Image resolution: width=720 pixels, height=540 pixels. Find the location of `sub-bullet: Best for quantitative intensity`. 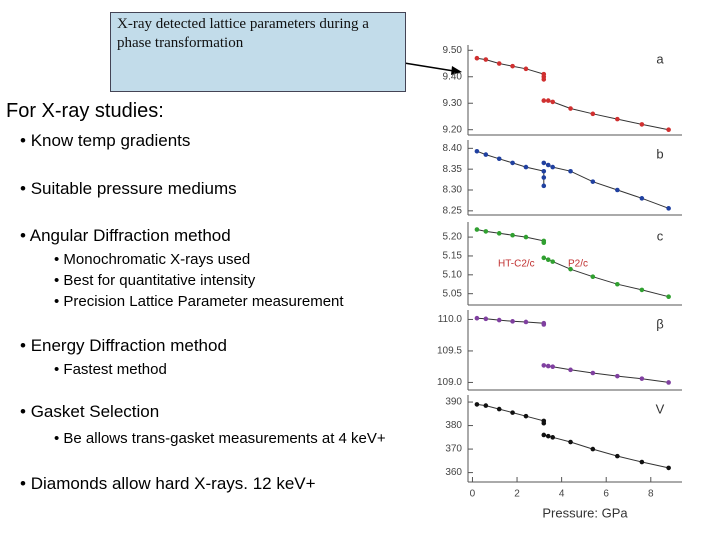

sub-bullet: Best for quantitative intensity is located at coordinates (234, 281).